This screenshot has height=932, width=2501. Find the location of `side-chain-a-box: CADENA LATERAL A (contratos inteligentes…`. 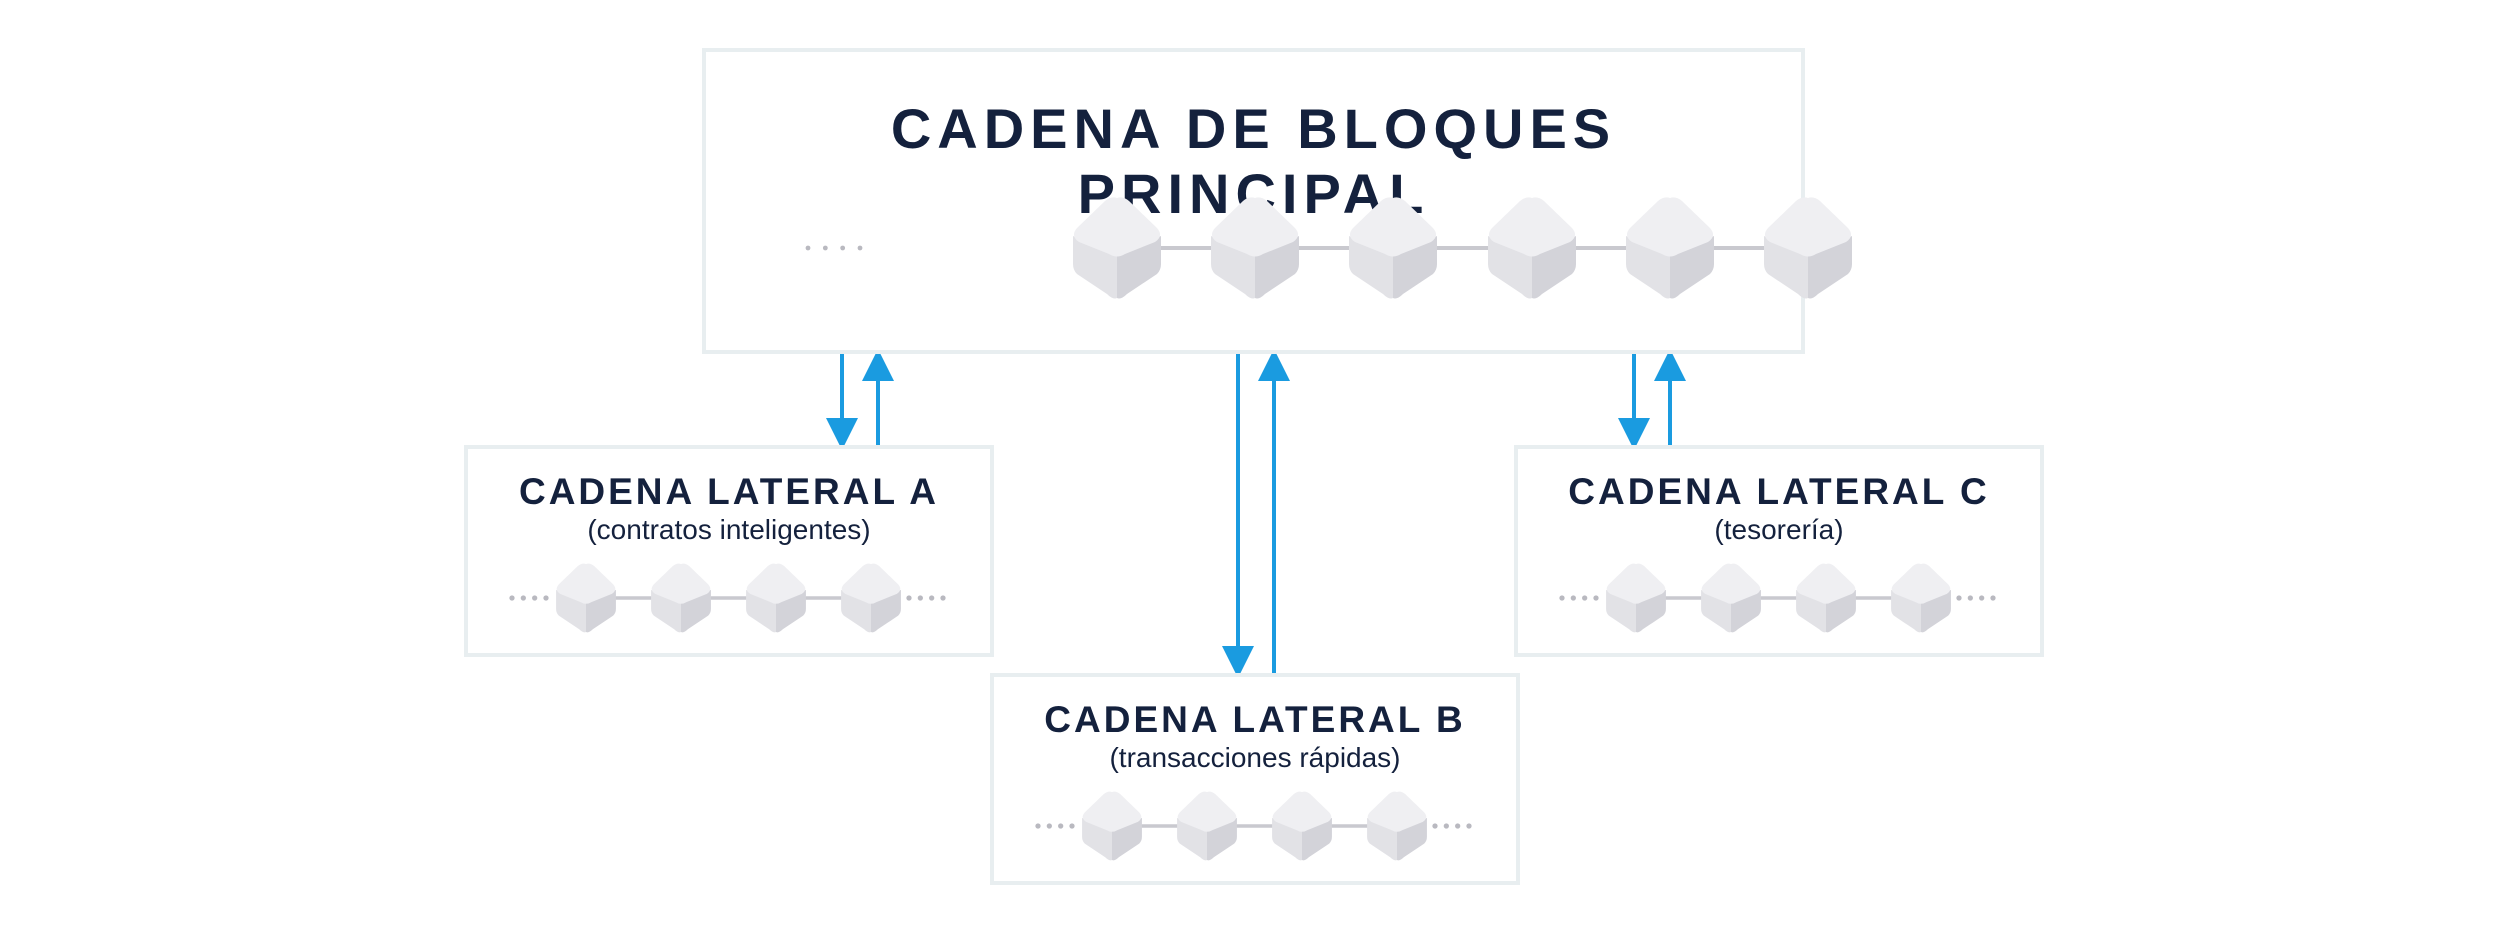

side-chain-a-box: CADENA LATERAL A (contratos inteligentes… is located at coordinates (729, 551).